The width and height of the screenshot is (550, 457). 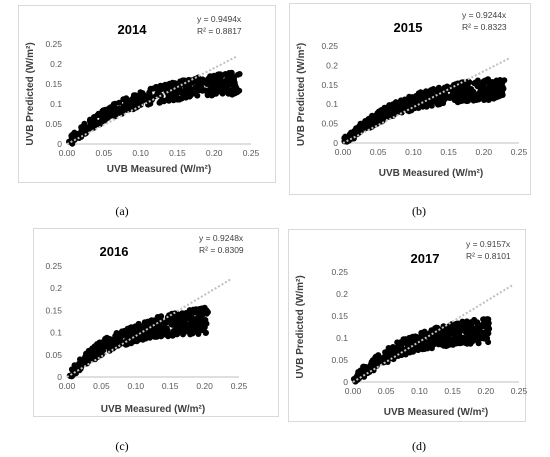 What do you see at coordinates (219, 19) in the screenshot?
I see `trendline-equation: y = 0.9494x` at bounding box center [219, 19].